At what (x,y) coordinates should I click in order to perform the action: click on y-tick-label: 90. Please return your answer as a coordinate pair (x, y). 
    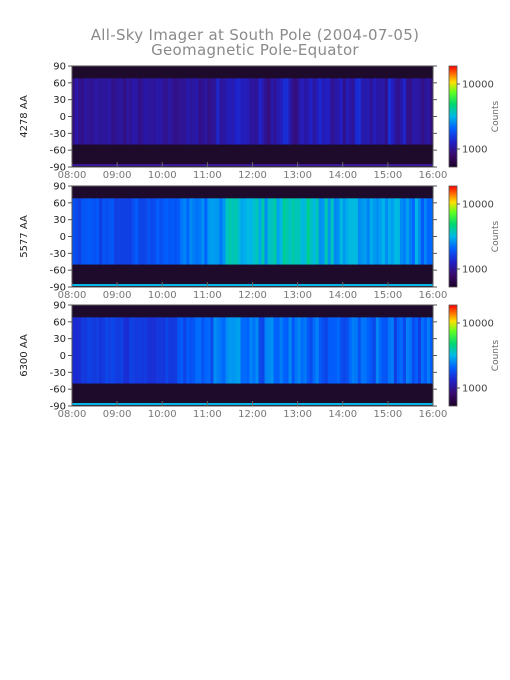
    Looking at the image, I should click on (59, 306).